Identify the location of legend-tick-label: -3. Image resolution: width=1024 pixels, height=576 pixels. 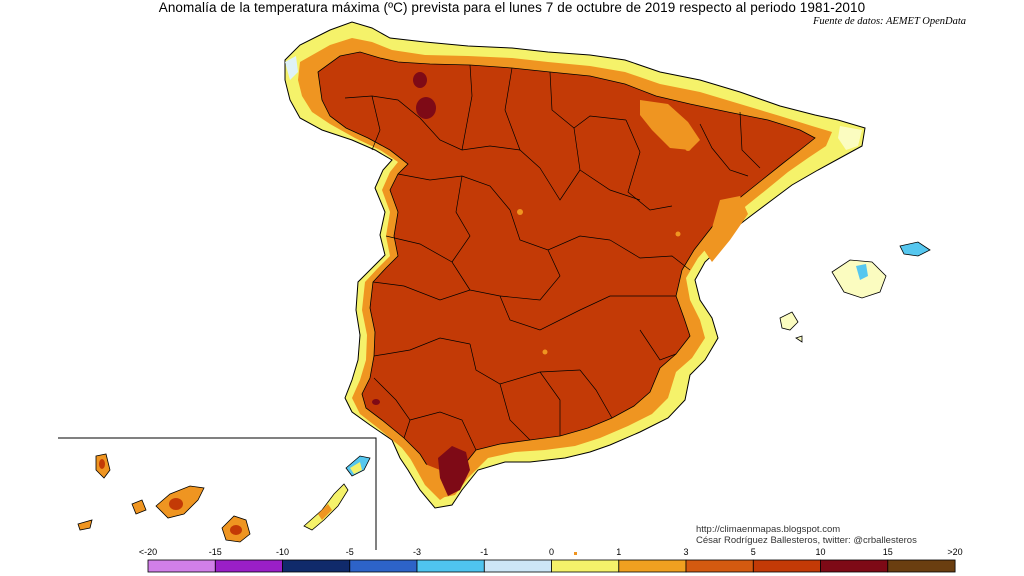
(417, 552).